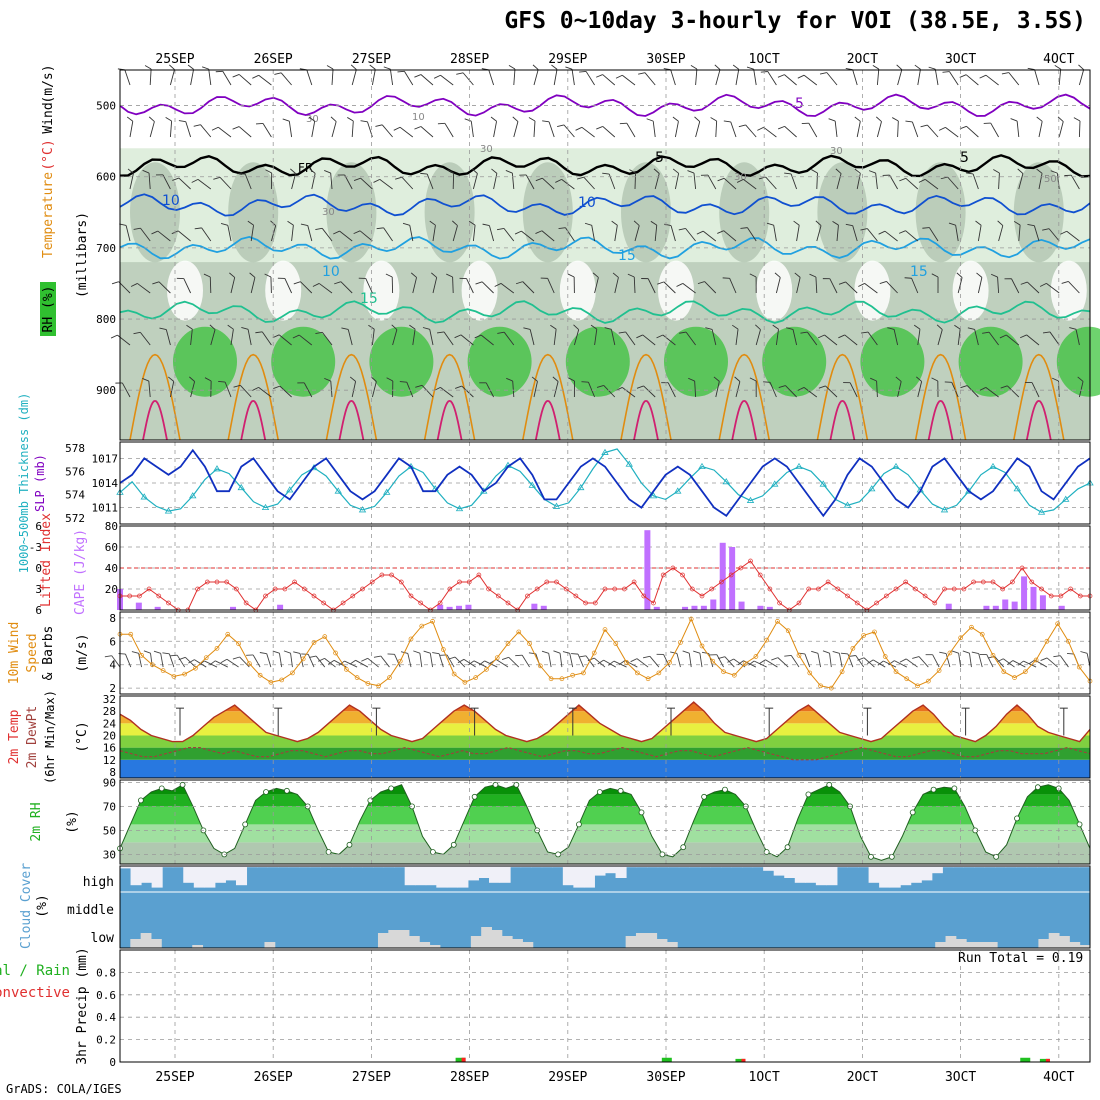  Describe the element at coordinates (80, 572) in the screenshot. I see `cape-axis-label: CAPE (J/kg)` at that location.